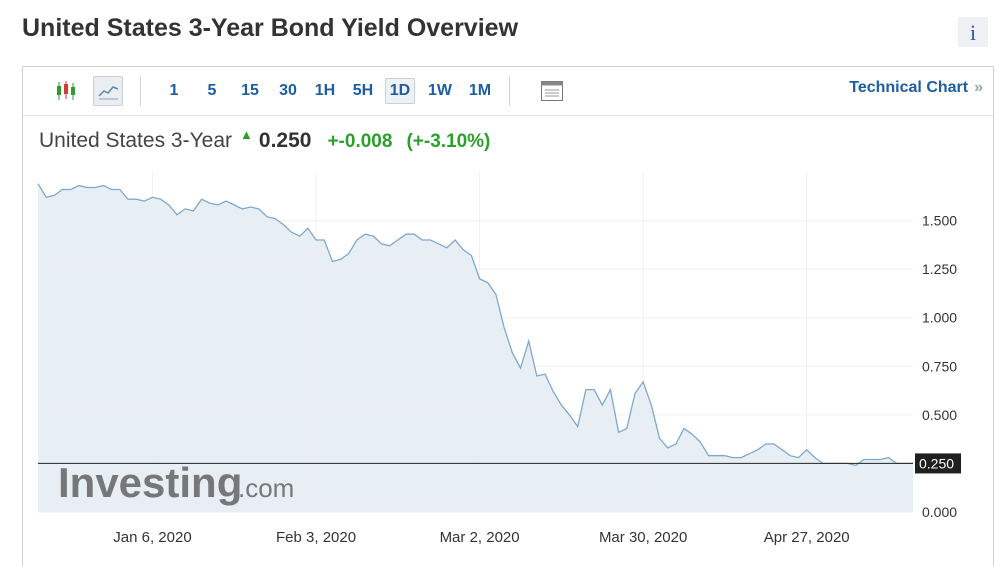 Image resolution: width=1006 pixels, height=566 pixels. I want to click on interval-5h: 5H, so click(363, 90).